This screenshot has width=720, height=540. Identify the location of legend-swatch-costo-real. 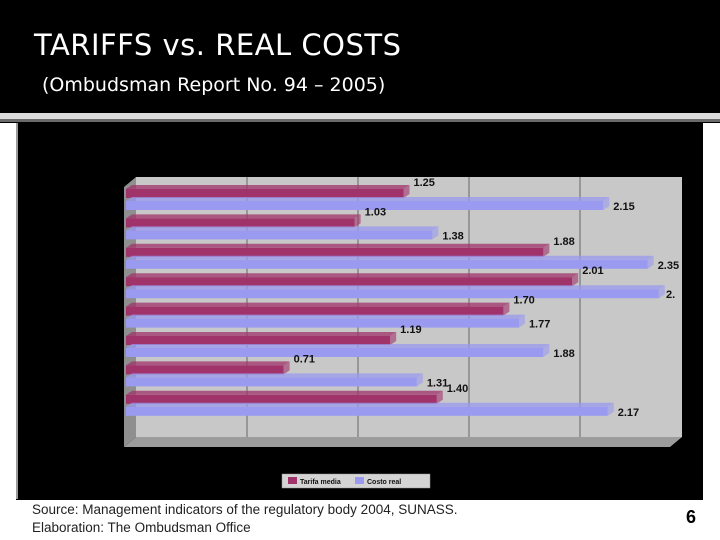
(359, 480).